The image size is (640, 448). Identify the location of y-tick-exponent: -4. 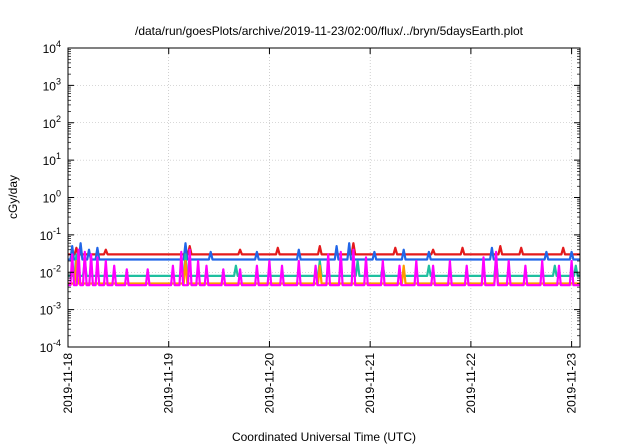
(57, 343).